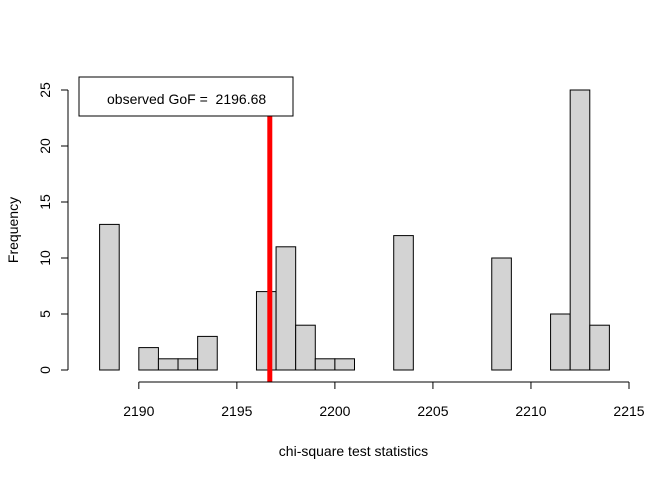 This screenshot has height=480, width=672. What do you see at coordinates (384, 400) in the screenshot?
I see `x-axis: 2190 2195 2200 2205 2210 2215` at bounding box center [384, 400].